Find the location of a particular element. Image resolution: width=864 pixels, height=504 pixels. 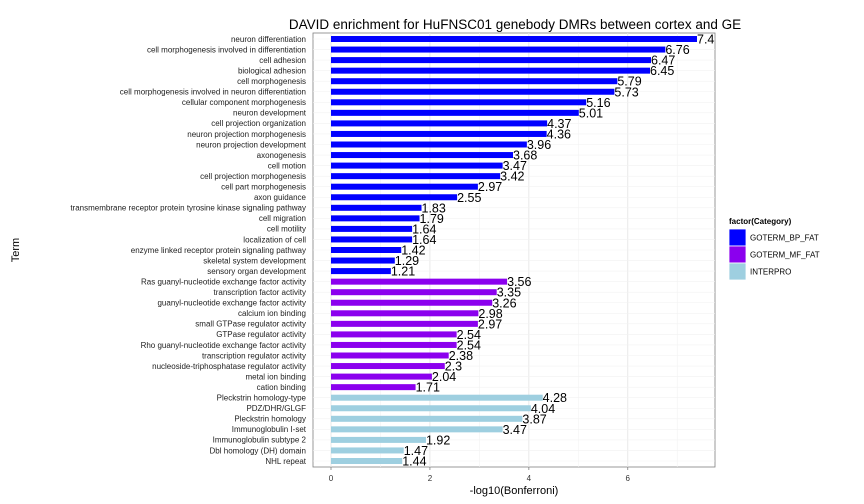

term-label: skeletal system development is located at coordinates (254, 260).